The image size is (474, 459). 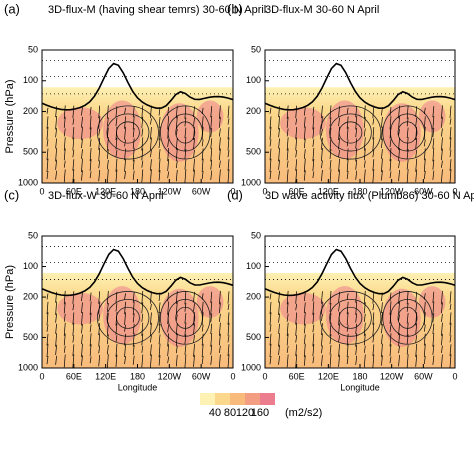 What do you see at coordinates (423, 376) in the screenshot?
I see `x-tick-label: 60W` at bounding box center [423, 376].